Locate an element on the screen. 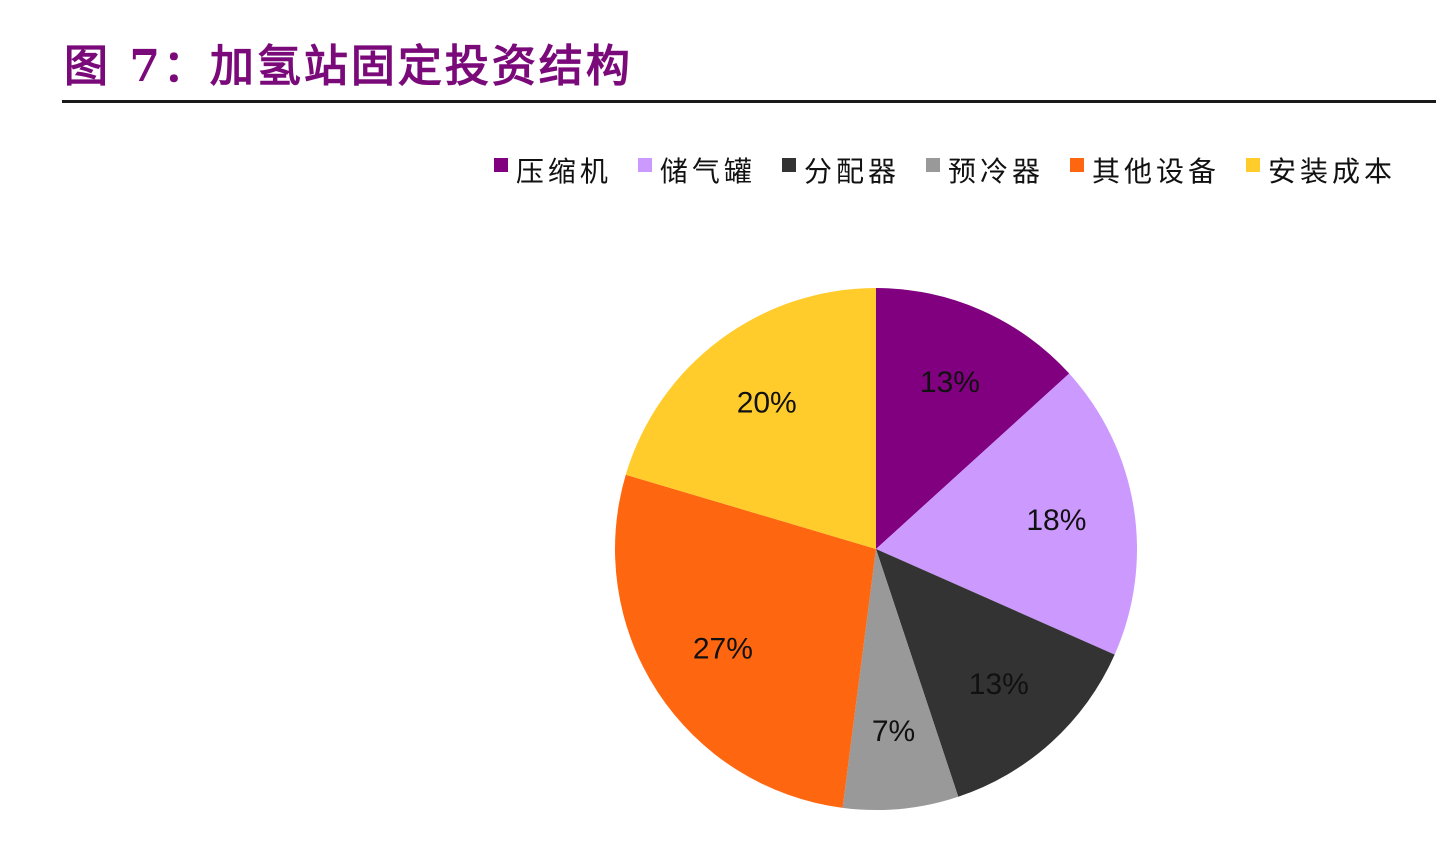  pie-slice-other-equipment is located at coordinates (745, 641).